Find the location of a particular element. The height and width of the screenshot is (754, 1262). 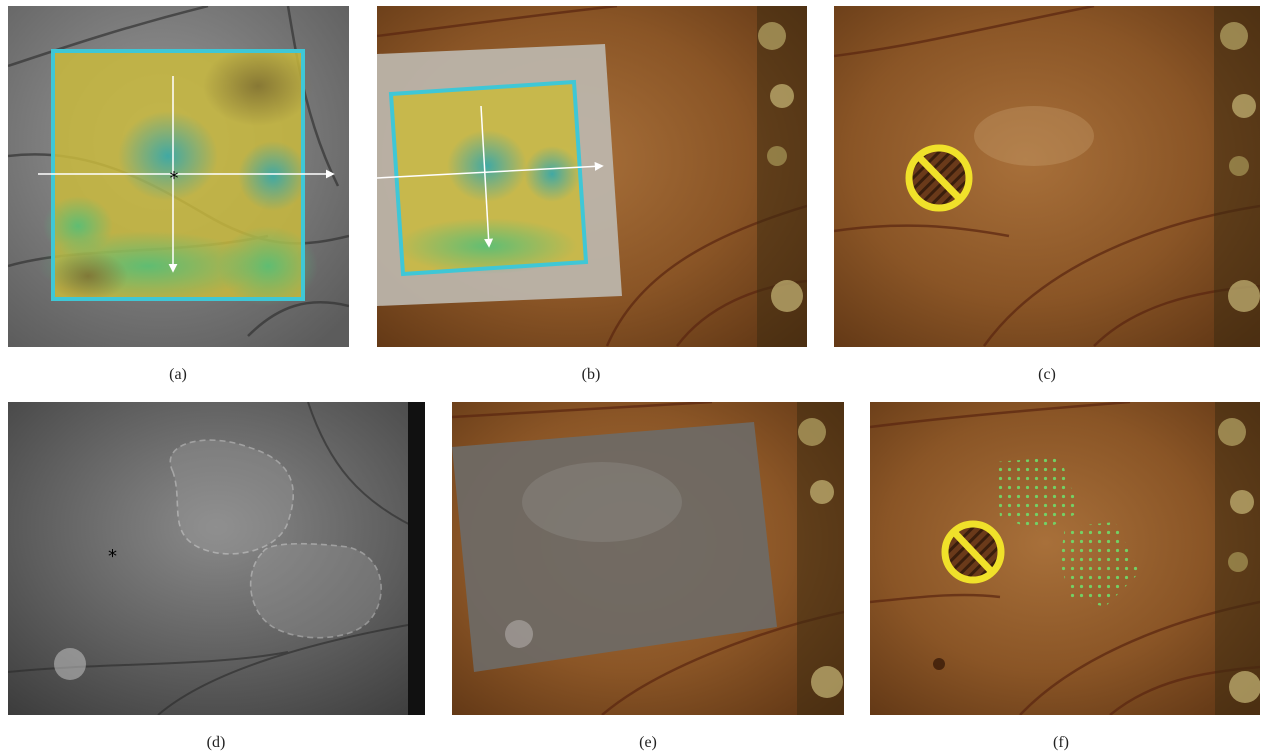

caption-c: (c) is located at coordinates (1047, 374).